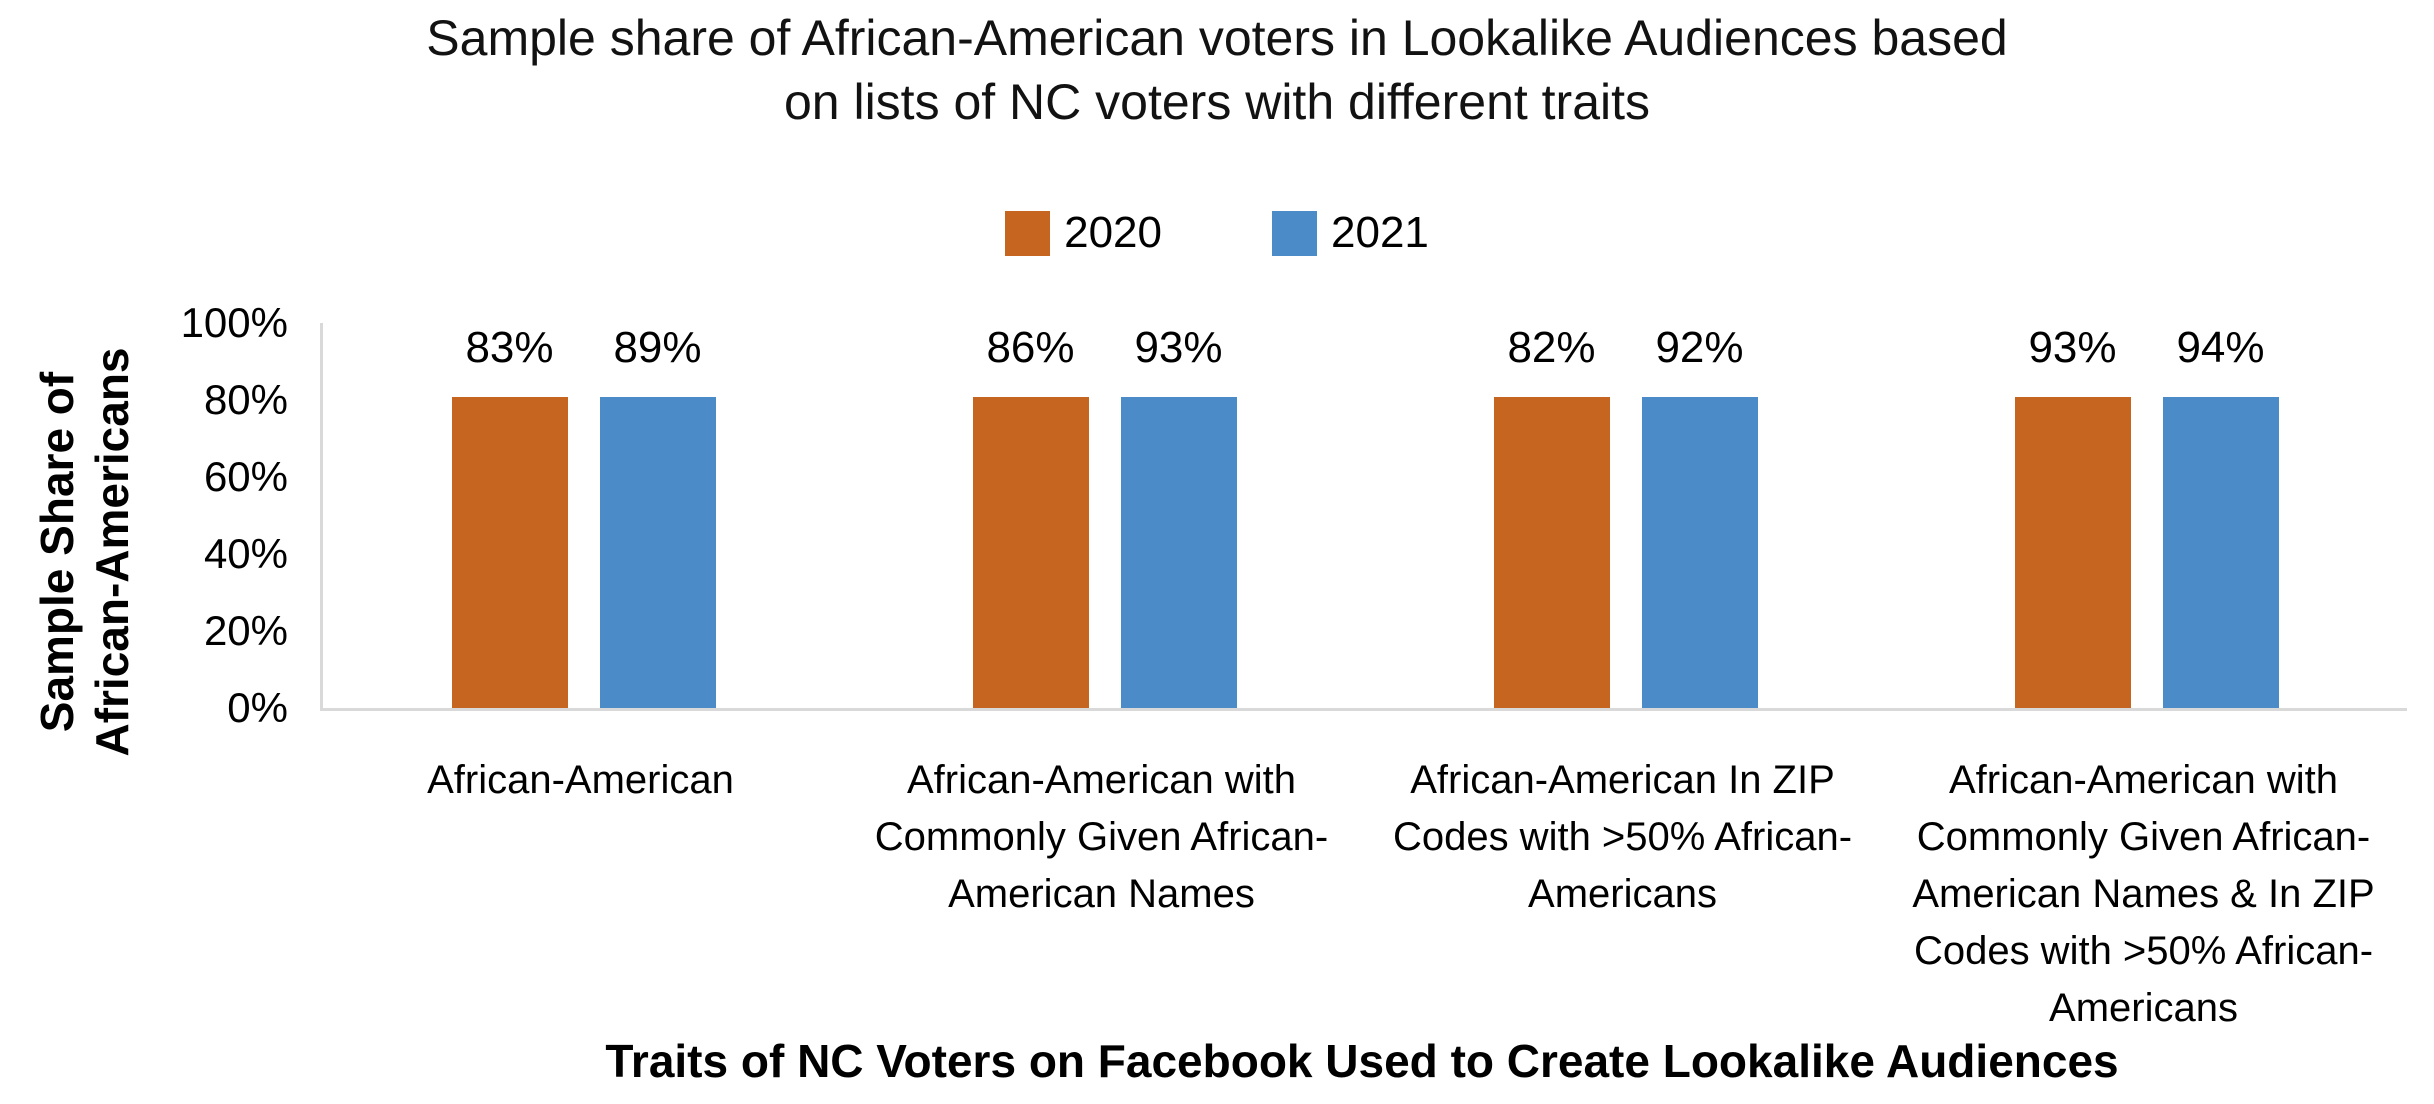 This screenshot has width=2434, height=1104. What do you see at coordinates (1217, 233) in the screenshot?
I see `legend: 2020 2021` at bounding box center [1217, 233].